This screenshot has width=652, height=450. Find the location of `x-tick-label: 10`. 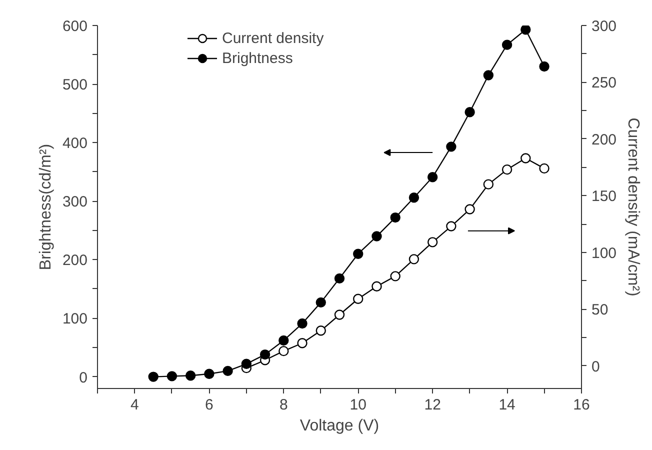

x-tick-label: 10 is located at coordinates (358, 405).